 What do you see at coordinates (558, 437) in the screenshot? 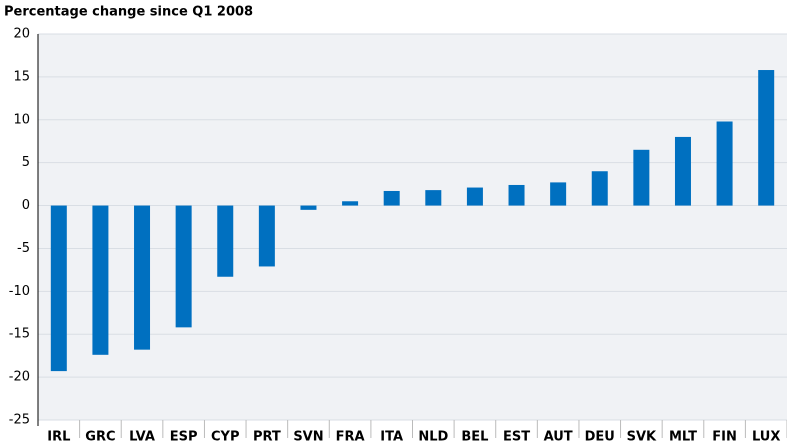
I see `x-tick-label: AUT` at bounding box center [558, 437].